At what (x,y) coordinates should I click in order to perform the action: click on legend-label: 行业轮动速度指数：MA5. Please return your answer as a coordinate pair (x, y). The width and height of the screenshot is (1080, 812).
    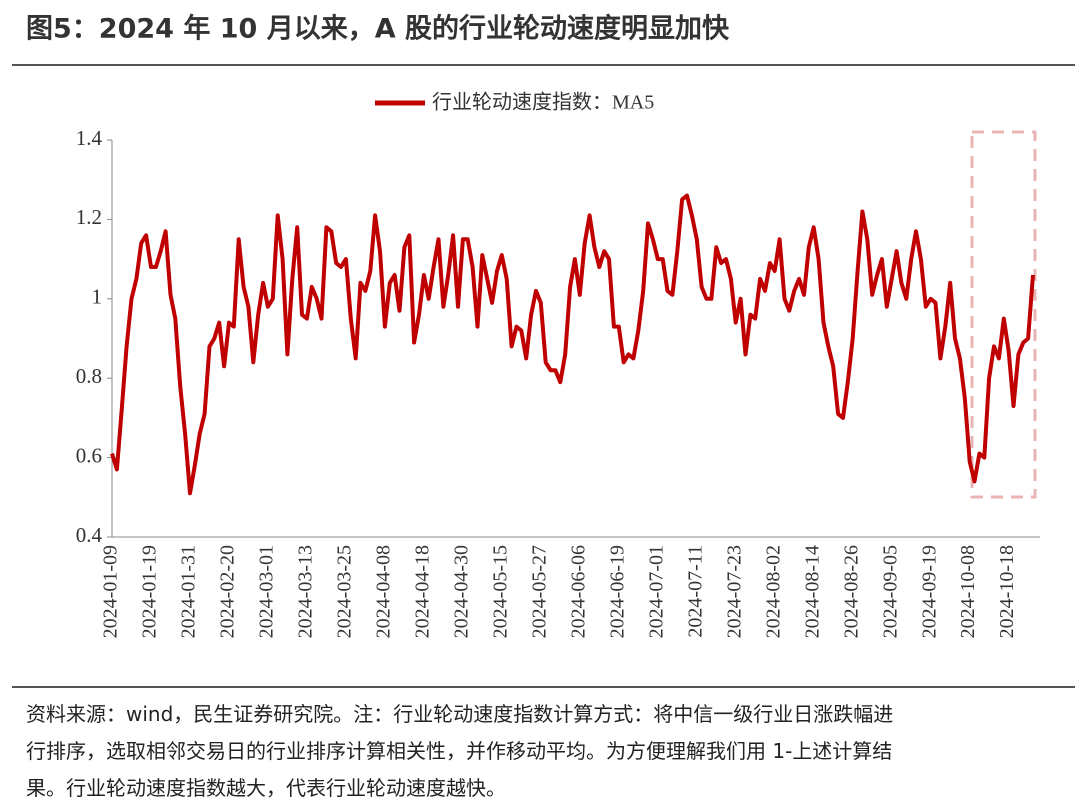
    Looking at the image, I should click on (543, 102).